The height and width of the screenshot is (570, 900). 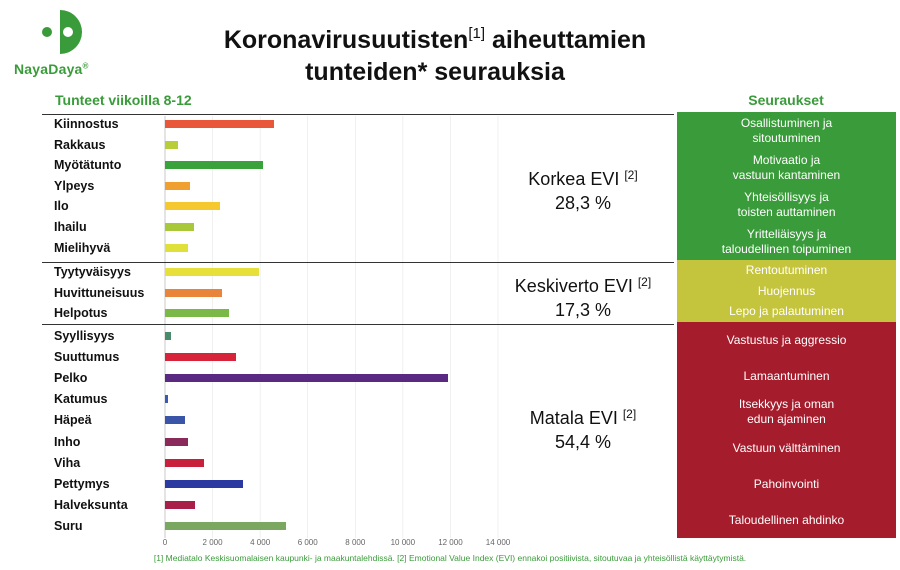 I want to click on category-label: Tyytyväisyys, so click(x=92, y=272).